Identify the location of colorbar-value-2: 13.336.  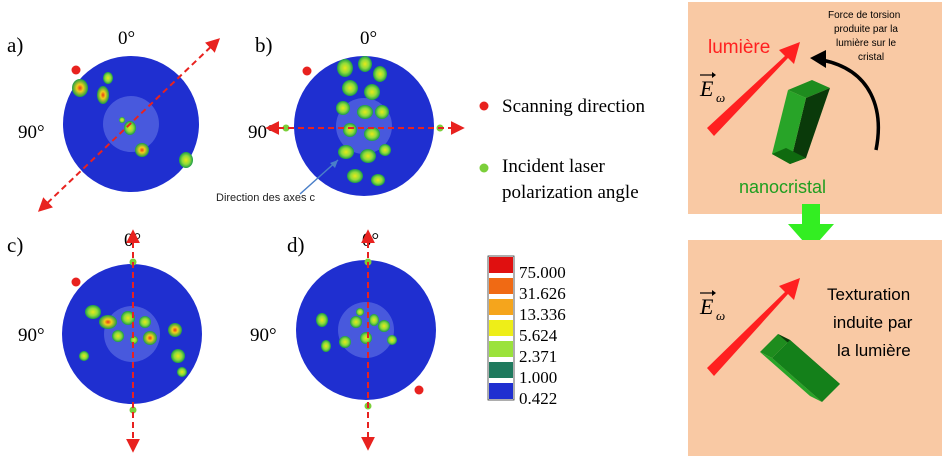
(542, 314).